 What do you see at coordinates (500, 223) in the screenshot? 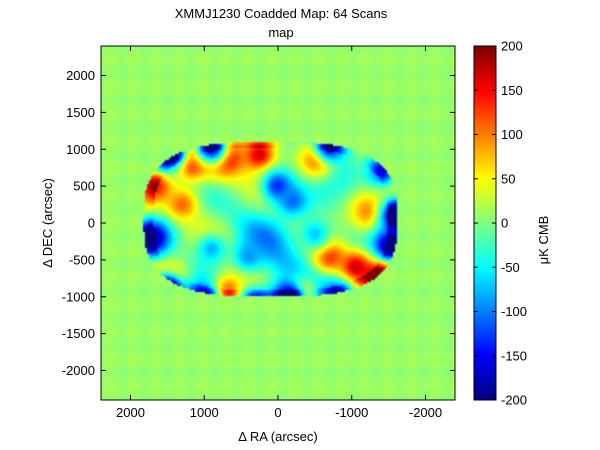
I see `colorbar-ticks: 200 150 100 50 0 -50 -100 -150 -200` at bounding box center [500, 223].